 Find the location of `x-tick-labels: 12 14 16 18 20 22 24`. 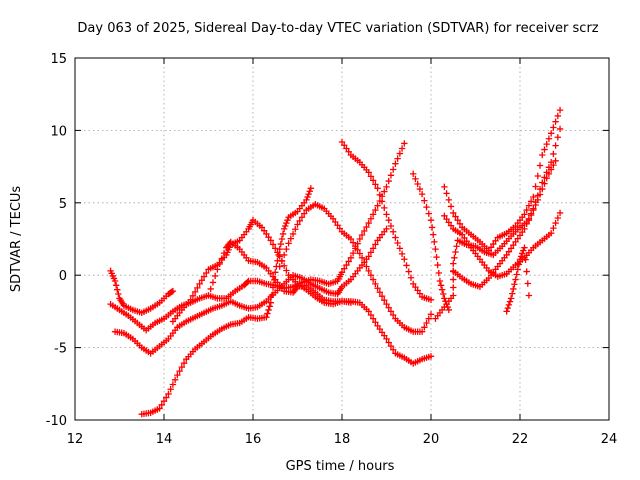

x-tick-labels: 12 14 16 18 20 22 24 is located at coordinates (342, 439).